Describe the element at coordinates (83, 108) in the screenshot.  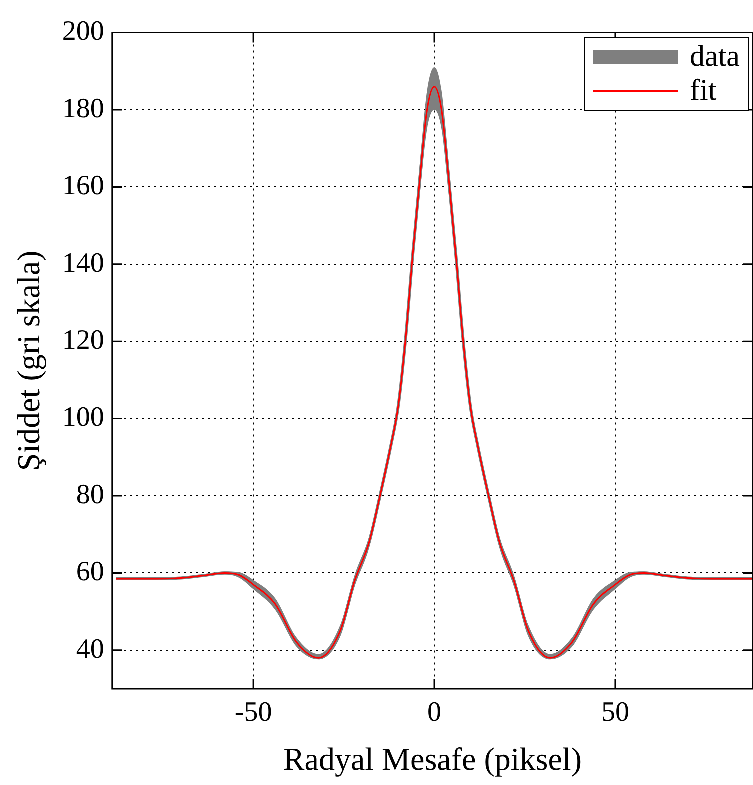
I see `y-tick-label: 180` at that location.